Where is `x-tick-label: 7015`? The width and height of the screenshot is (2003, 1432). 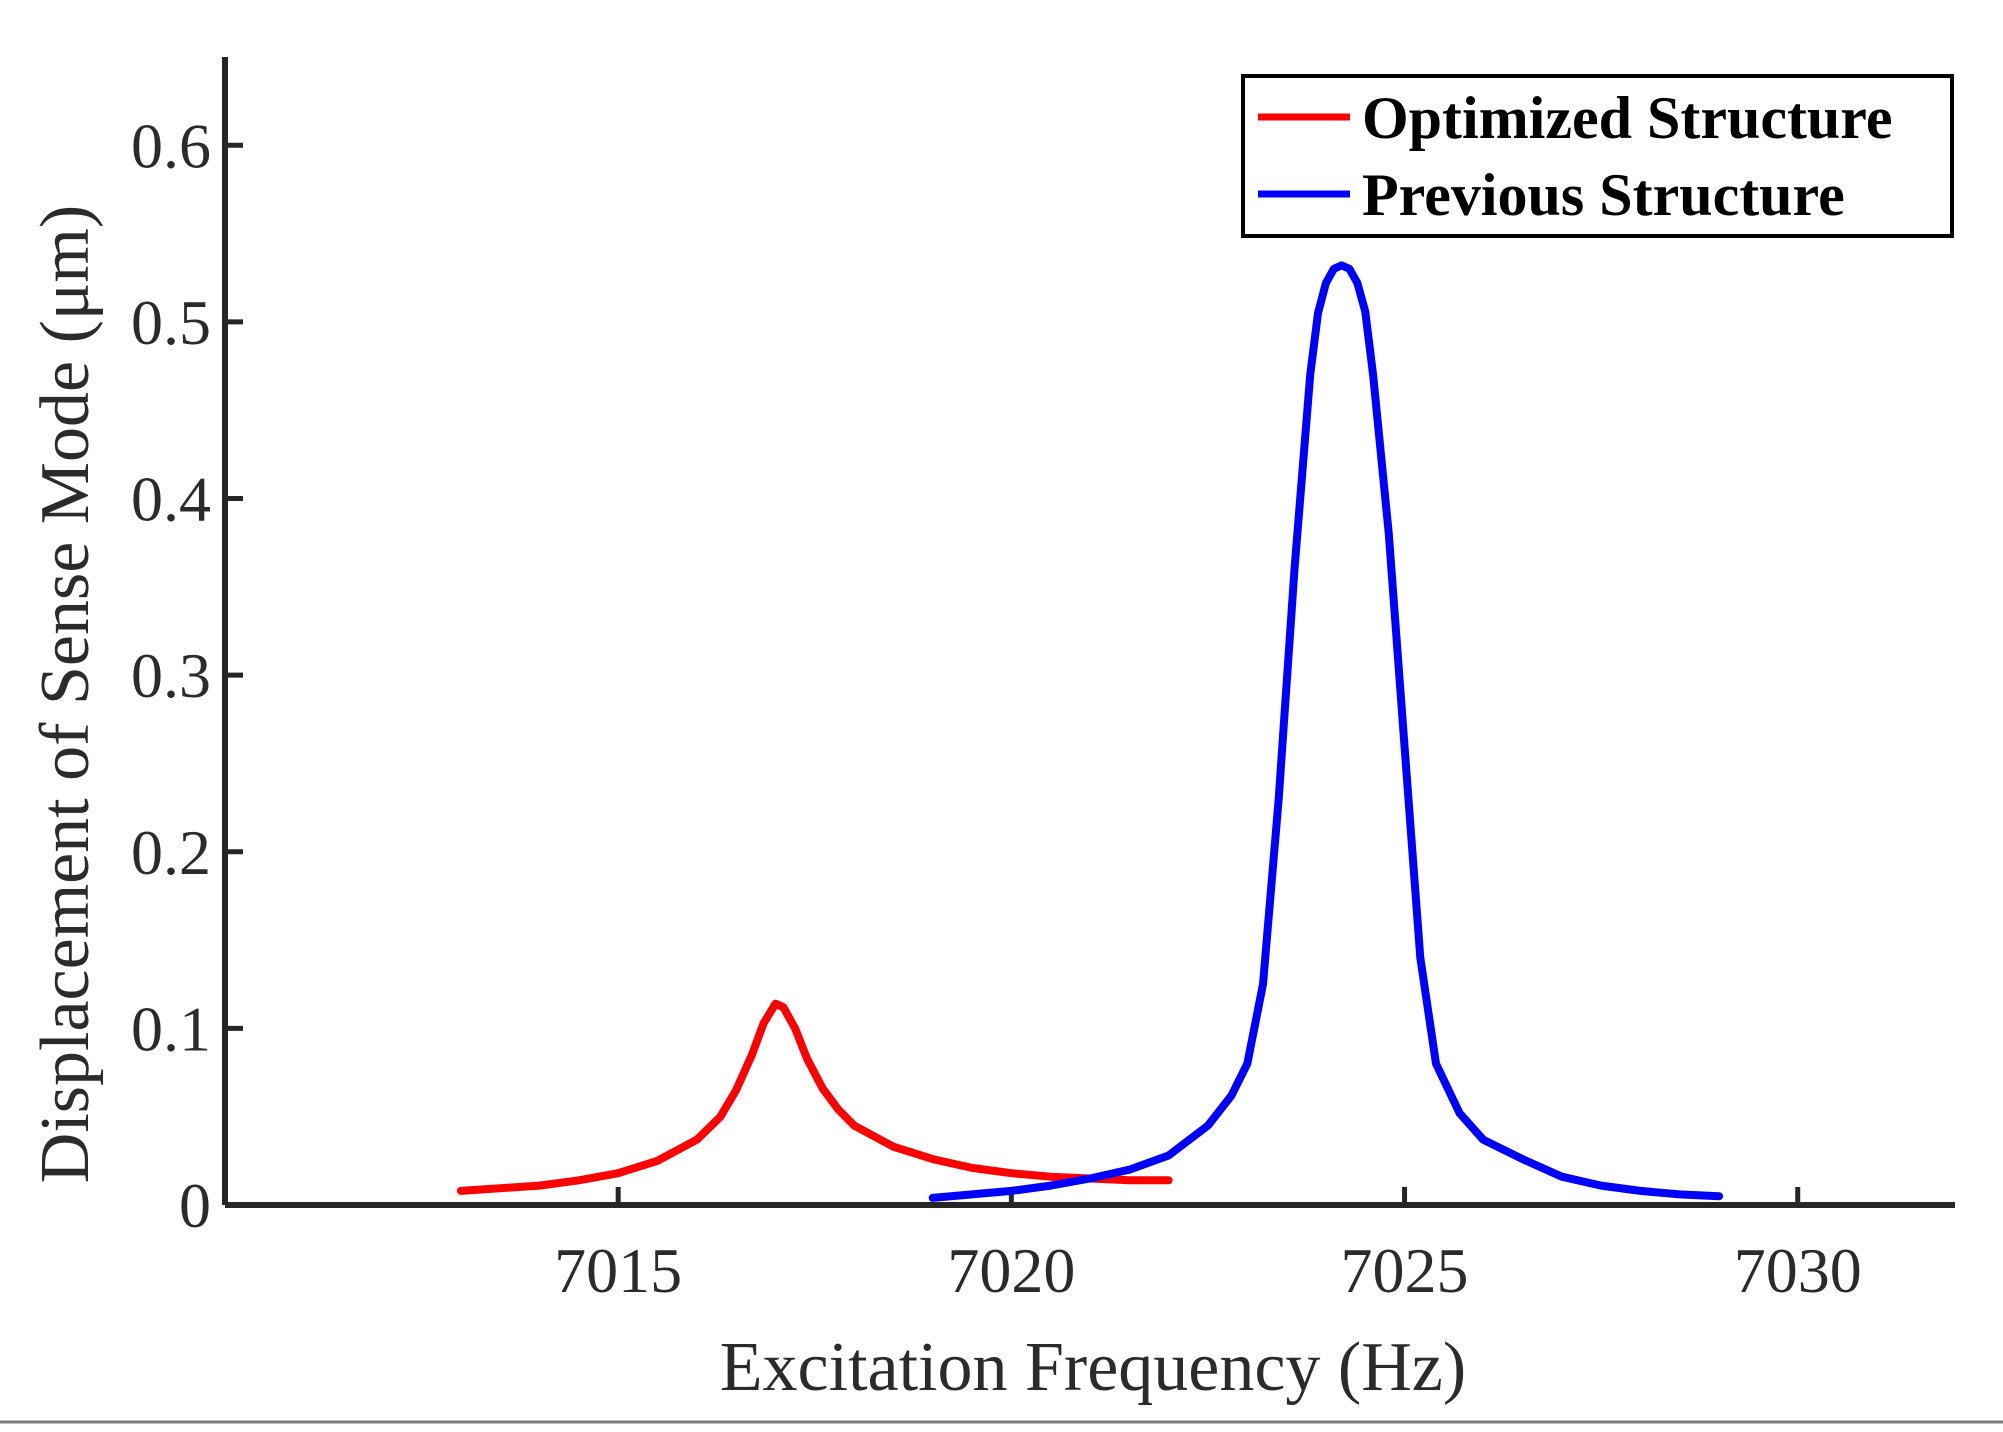
x-tick-label: 7015 is located at coordinates (618, 1270).